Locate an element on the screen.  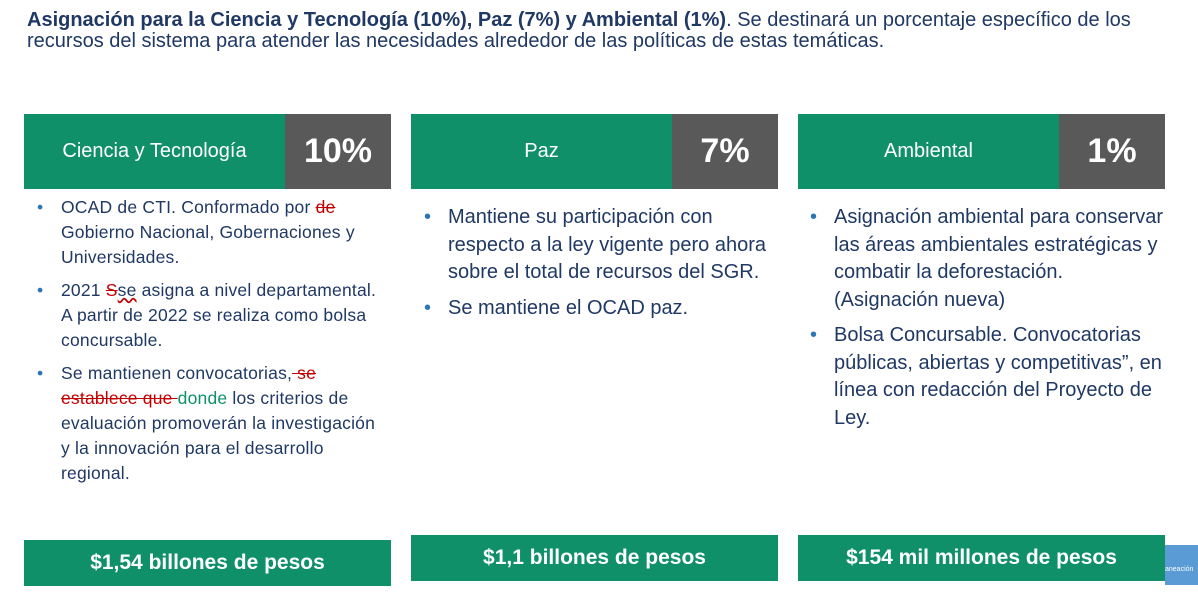
inserted-text: donde is located at coordinates (202, 398).